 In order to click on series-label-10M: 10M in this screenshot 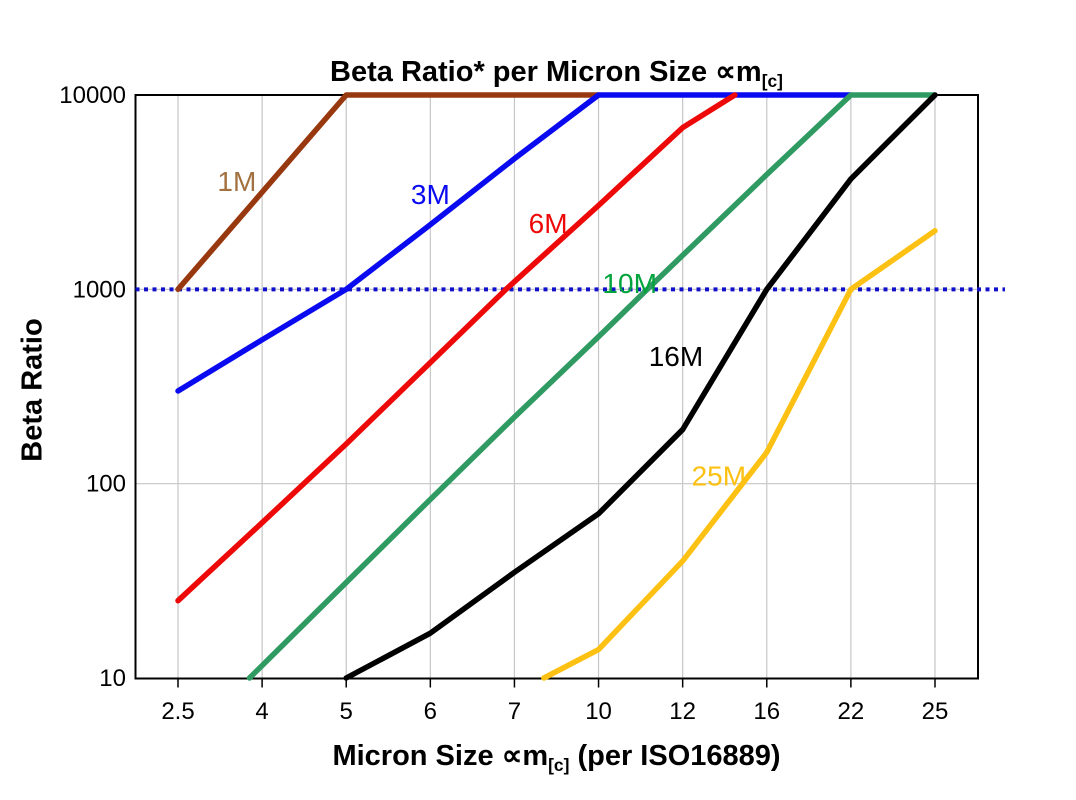, I will do `click(629, 283)`.